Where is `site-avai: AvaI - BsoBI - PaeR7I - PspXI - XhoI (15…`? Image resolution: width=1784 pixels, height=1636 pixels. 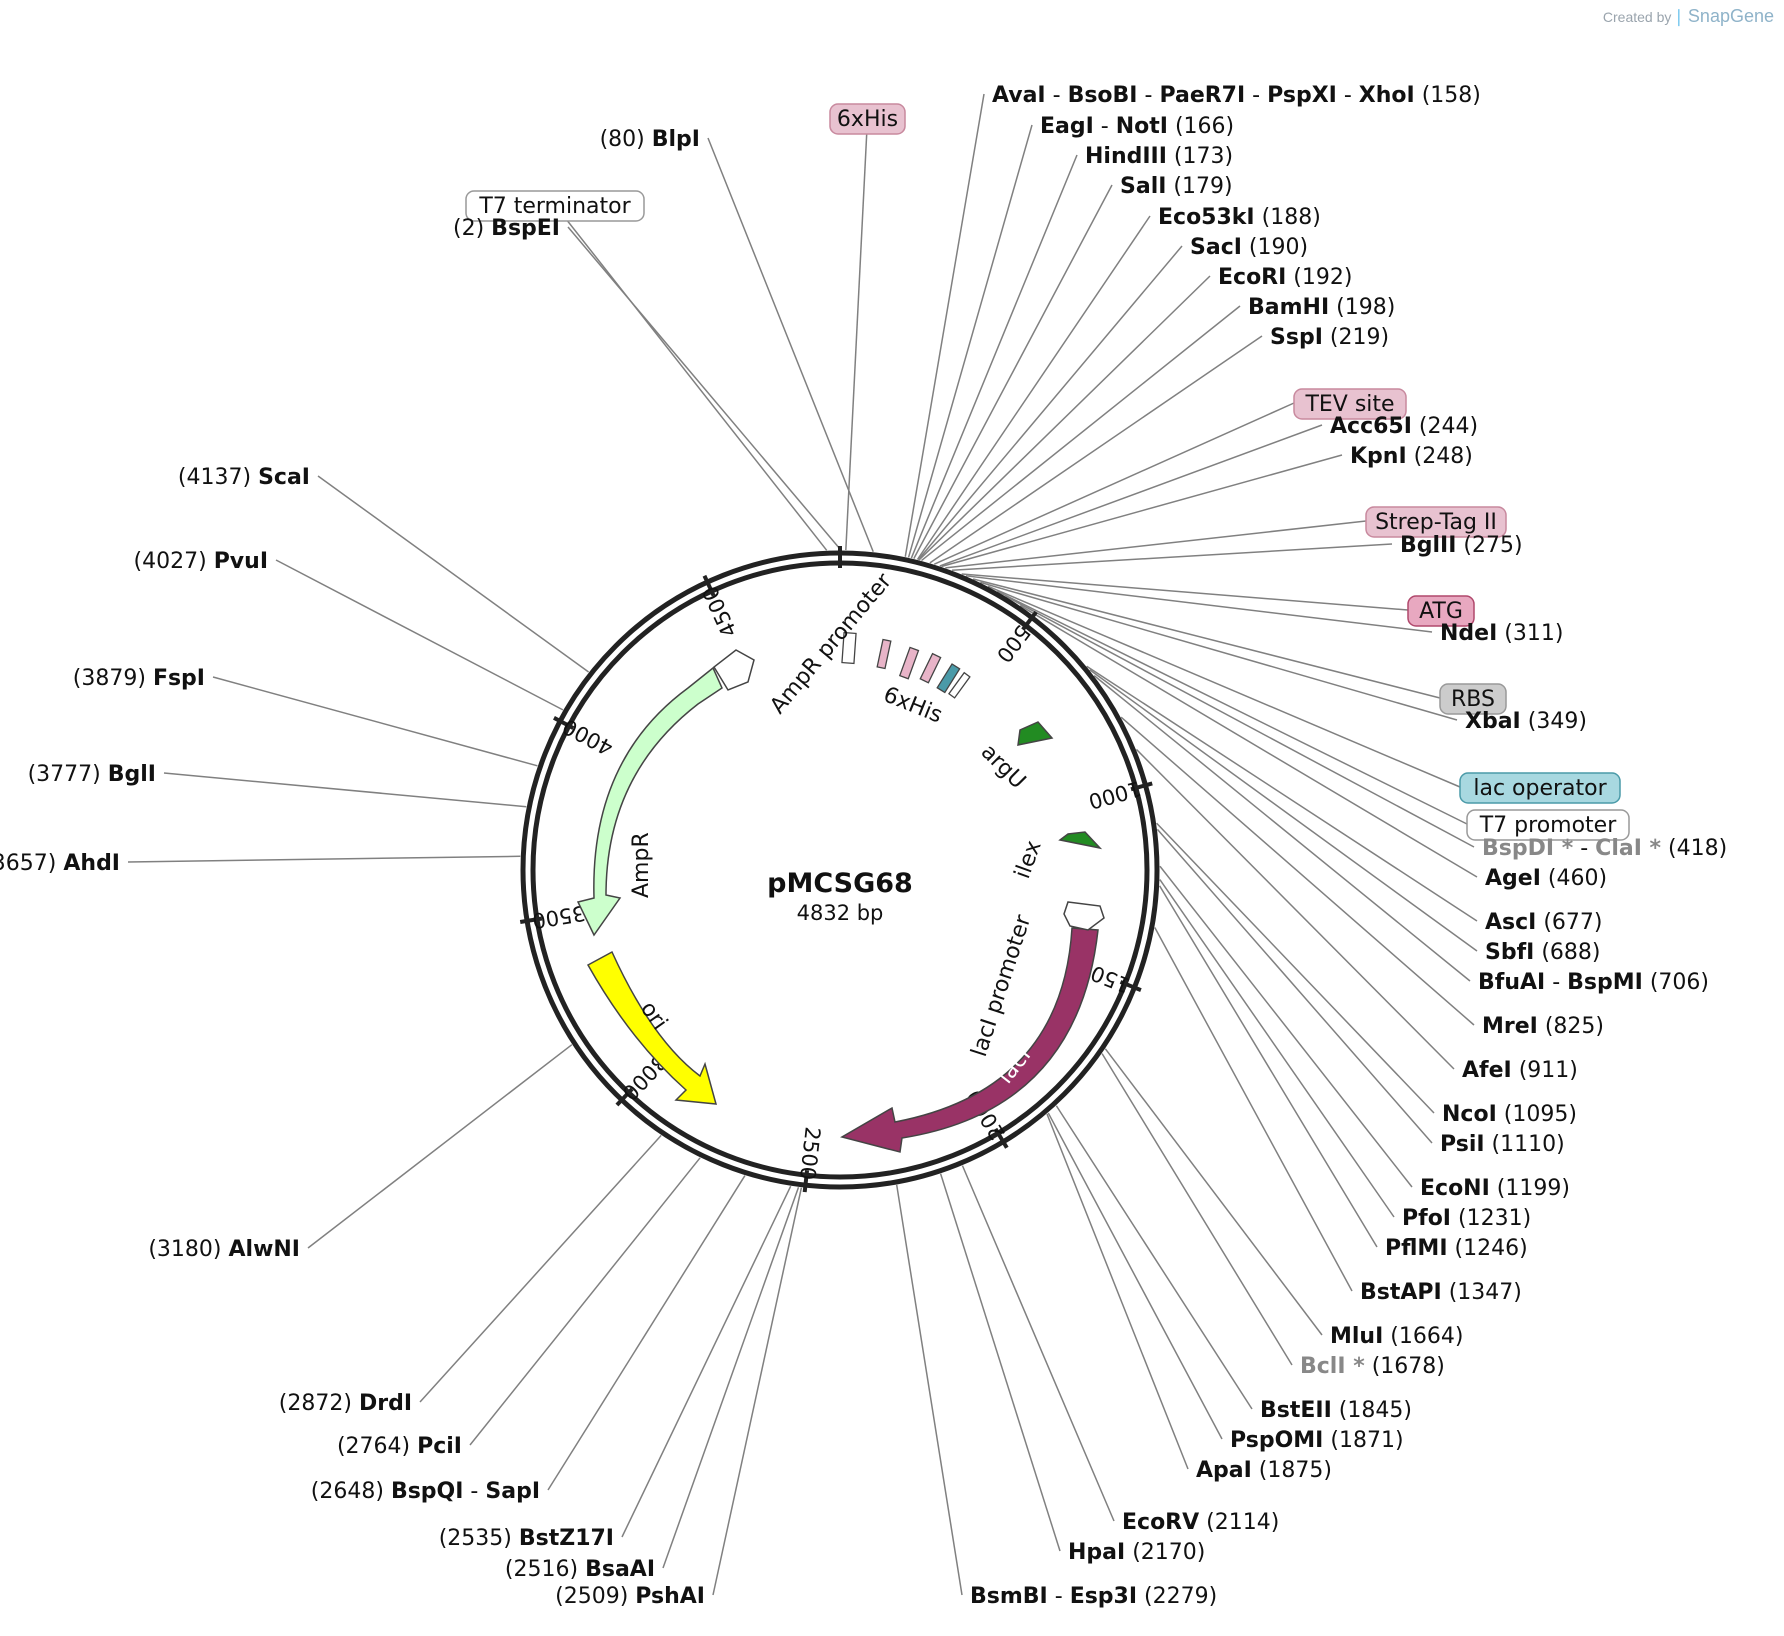
site-avai: AvaI - BsoBI - PaeR7I - PspXI - XhoI (15… is located at coordinates (1236, 95).